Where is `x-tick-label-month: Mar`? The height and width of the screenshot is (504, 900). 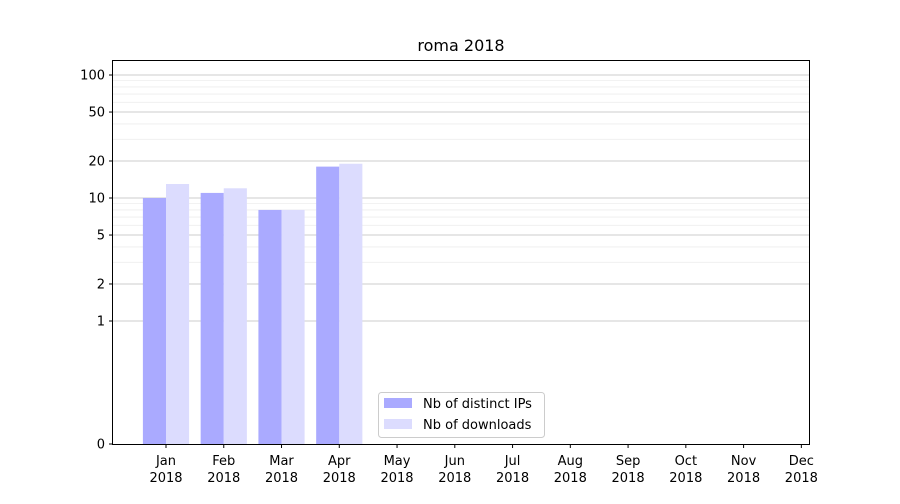
x-tick-label-month: Mar is located at coordinates (281, 461).